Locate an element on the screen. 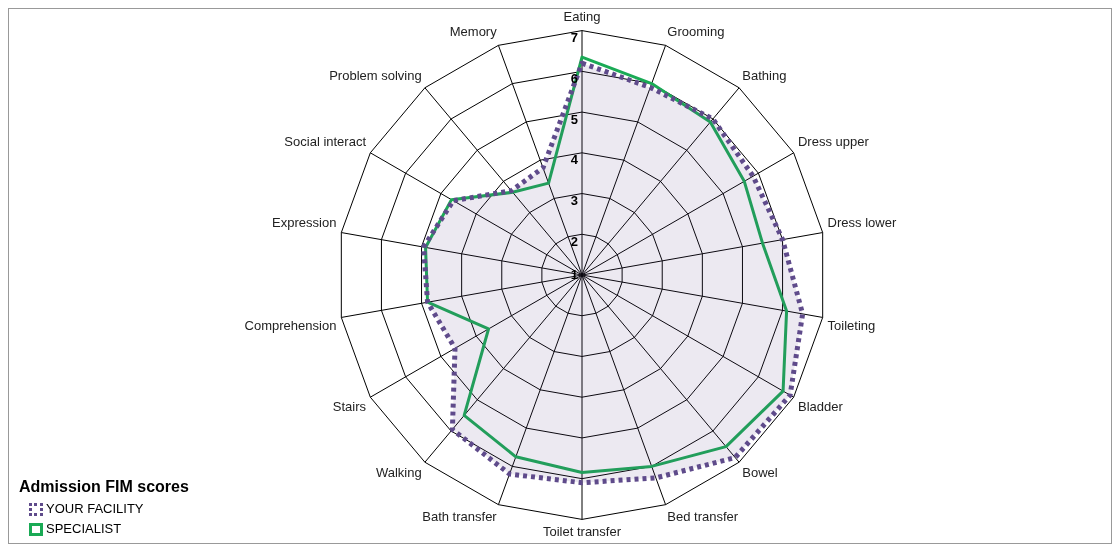  spoke-label: Grooming is located at coordinates (696, 32).